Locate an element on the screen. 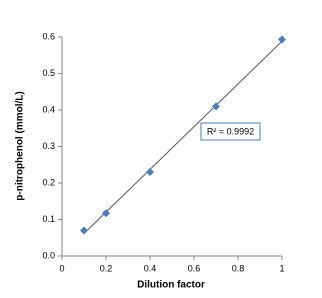 This screenshot has width=322, height=298. x-tick-label: 1 is located at coordinates (281, 268).